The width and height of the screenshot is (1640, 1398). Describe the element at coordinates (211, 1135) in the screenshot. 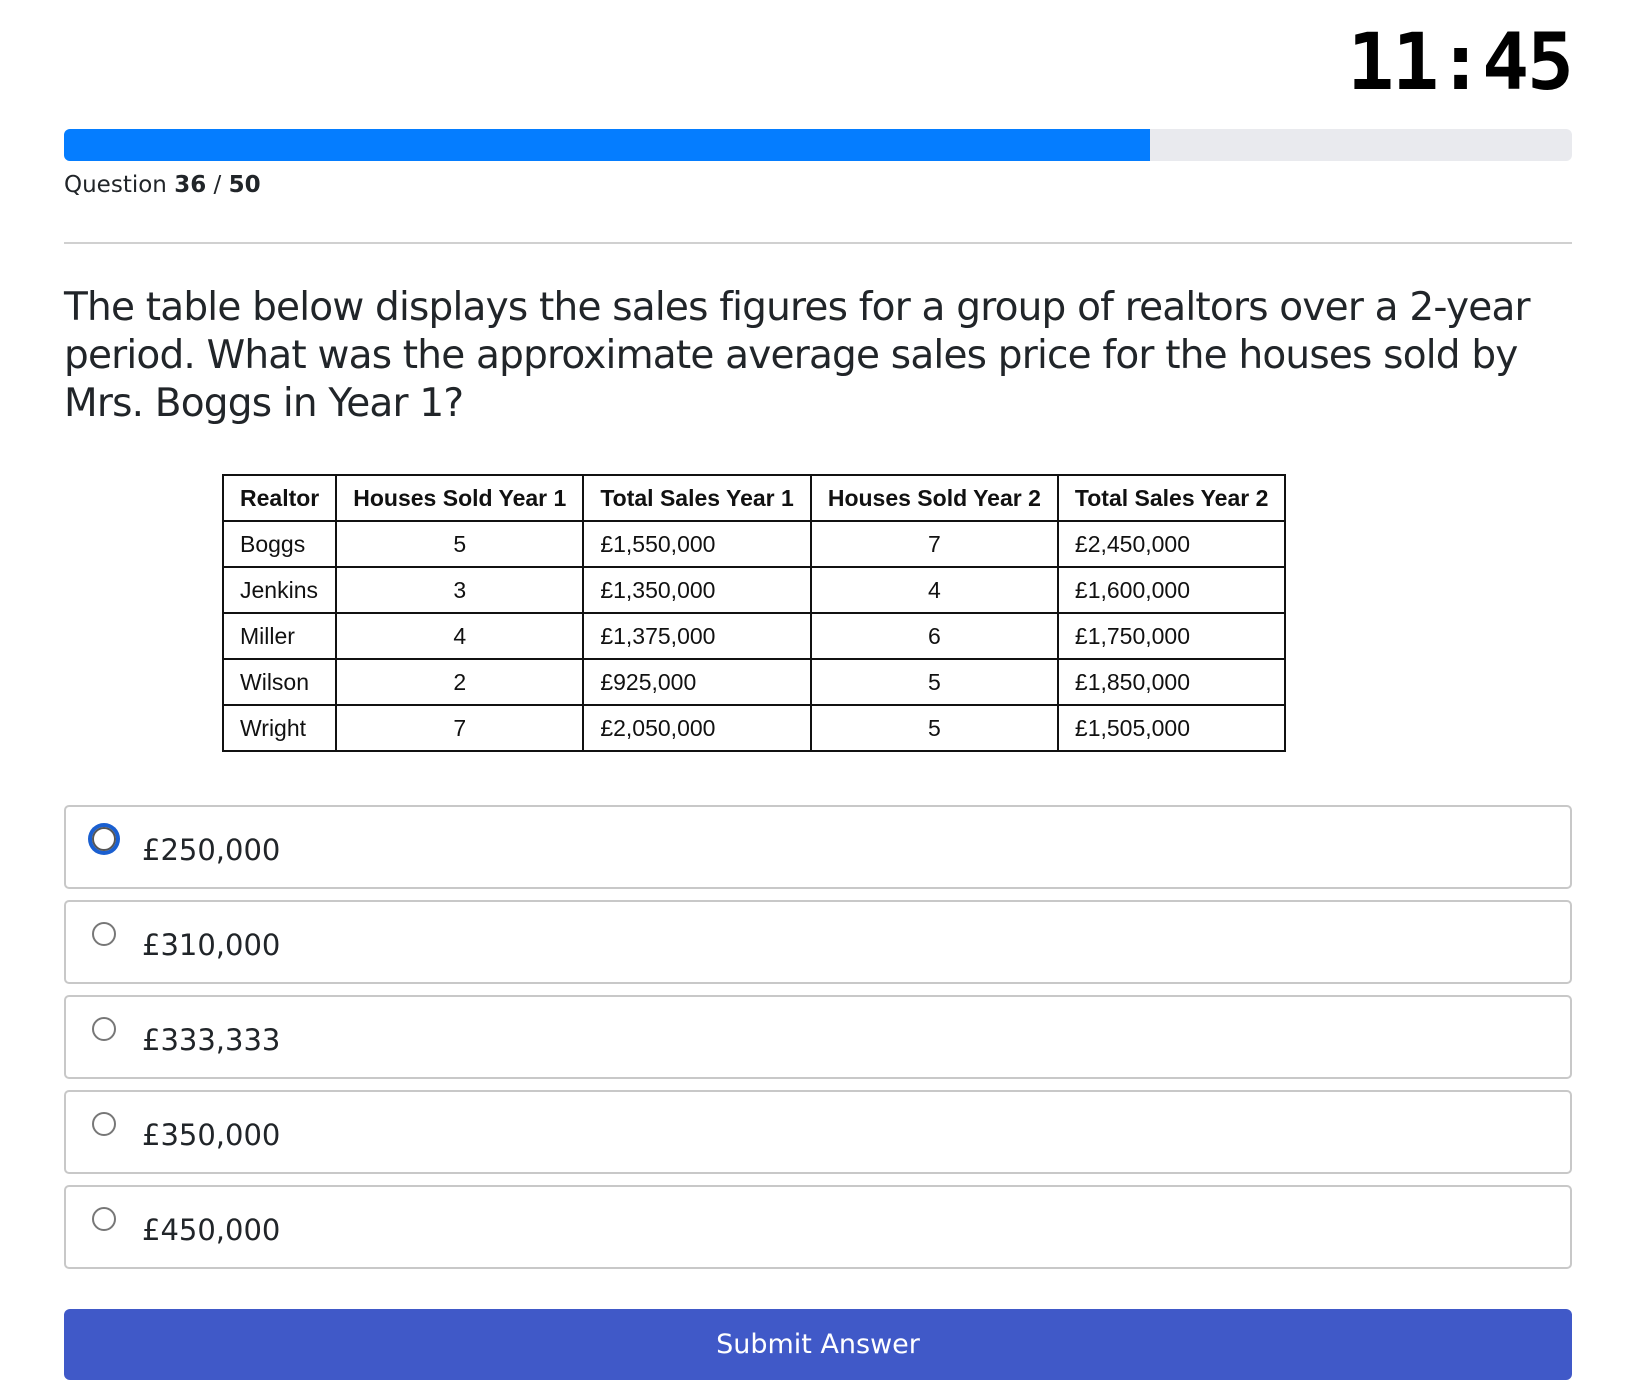

I see `option-label: £350,000` at that location.